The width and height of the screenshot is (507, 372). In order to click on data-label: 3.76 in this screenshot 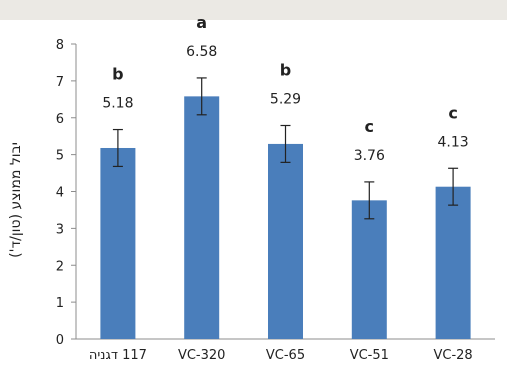, I will do `click(369, 156)`.